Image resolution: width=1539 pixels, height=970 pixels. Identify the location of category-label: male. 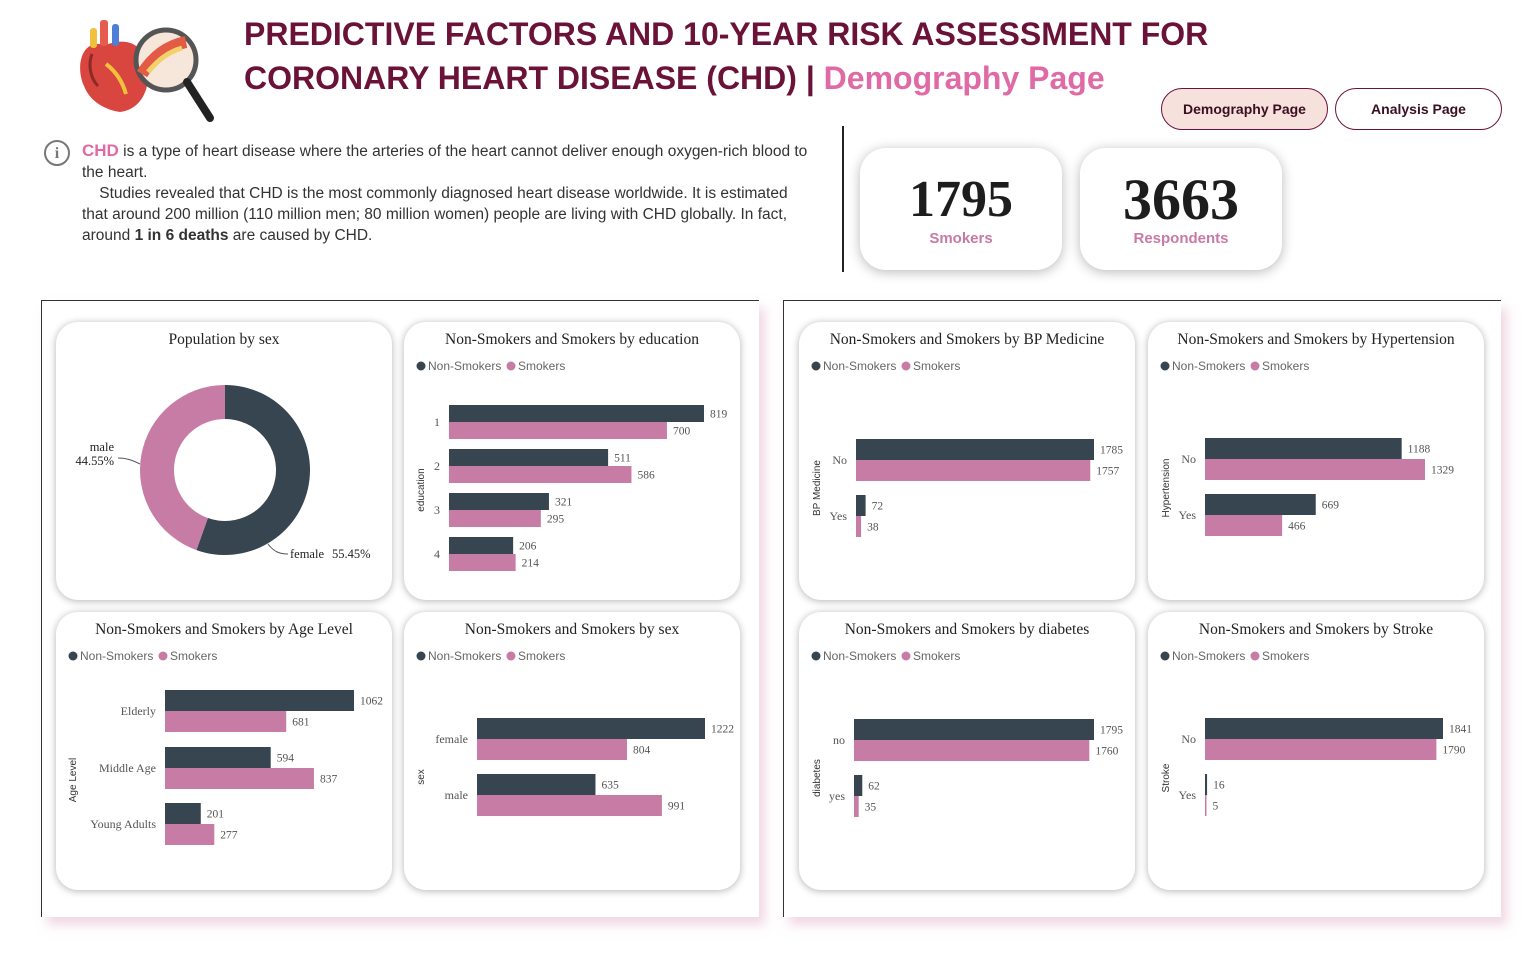
(456, 795).